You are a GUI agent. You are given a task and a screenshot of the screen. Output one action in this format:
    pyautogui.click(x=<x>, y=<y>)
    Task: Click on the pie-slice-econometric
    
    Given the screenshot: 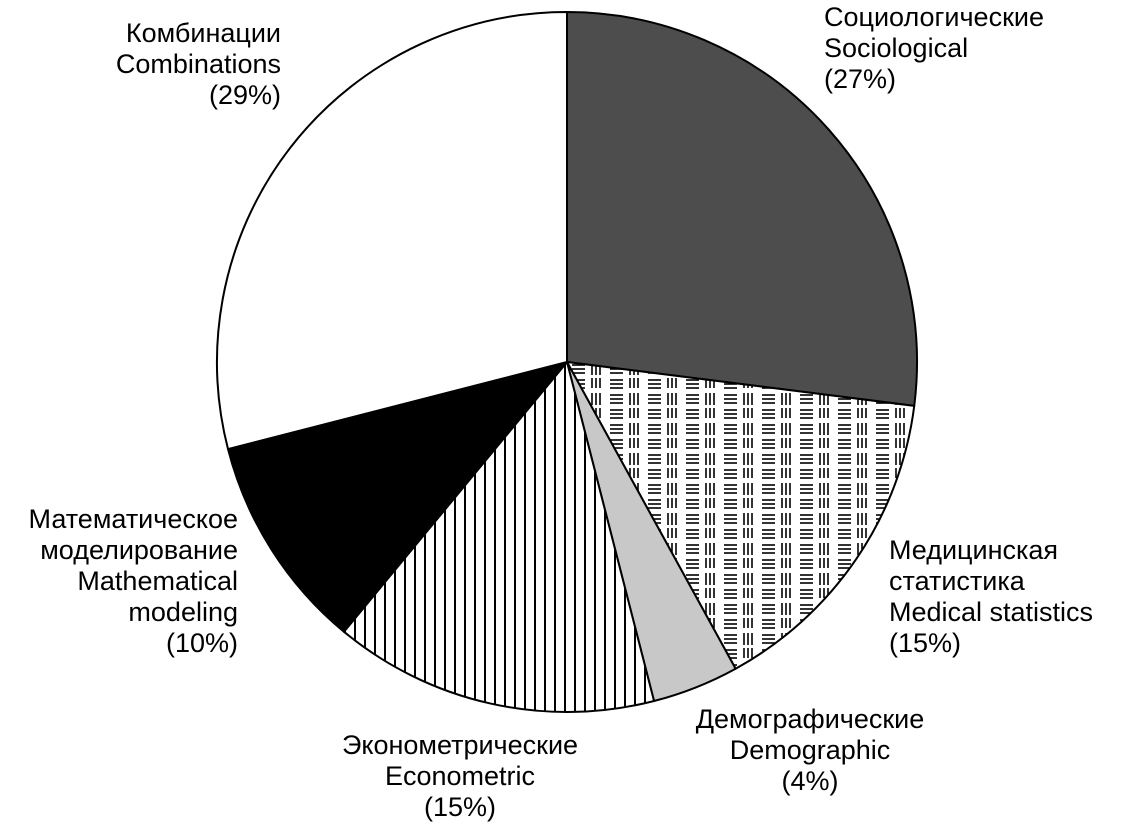 What is the action you would take?
    pyautogui.click(x=499, y=537)
    